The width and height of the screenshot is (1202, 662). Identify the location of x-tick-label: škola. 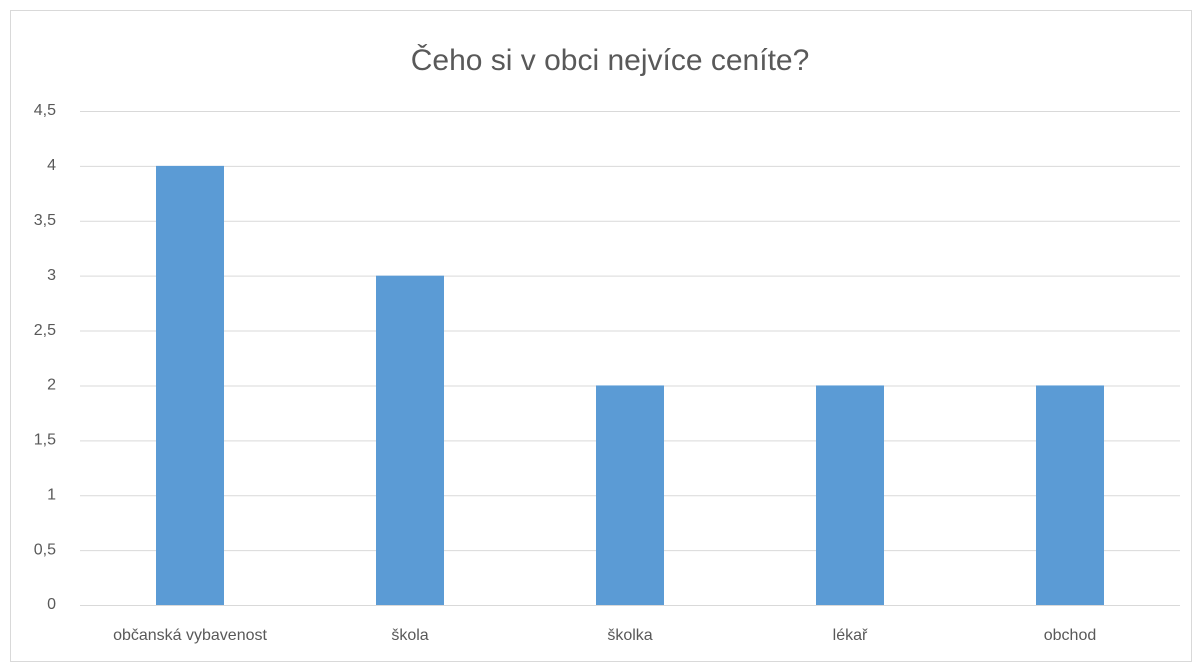
(409, 635).